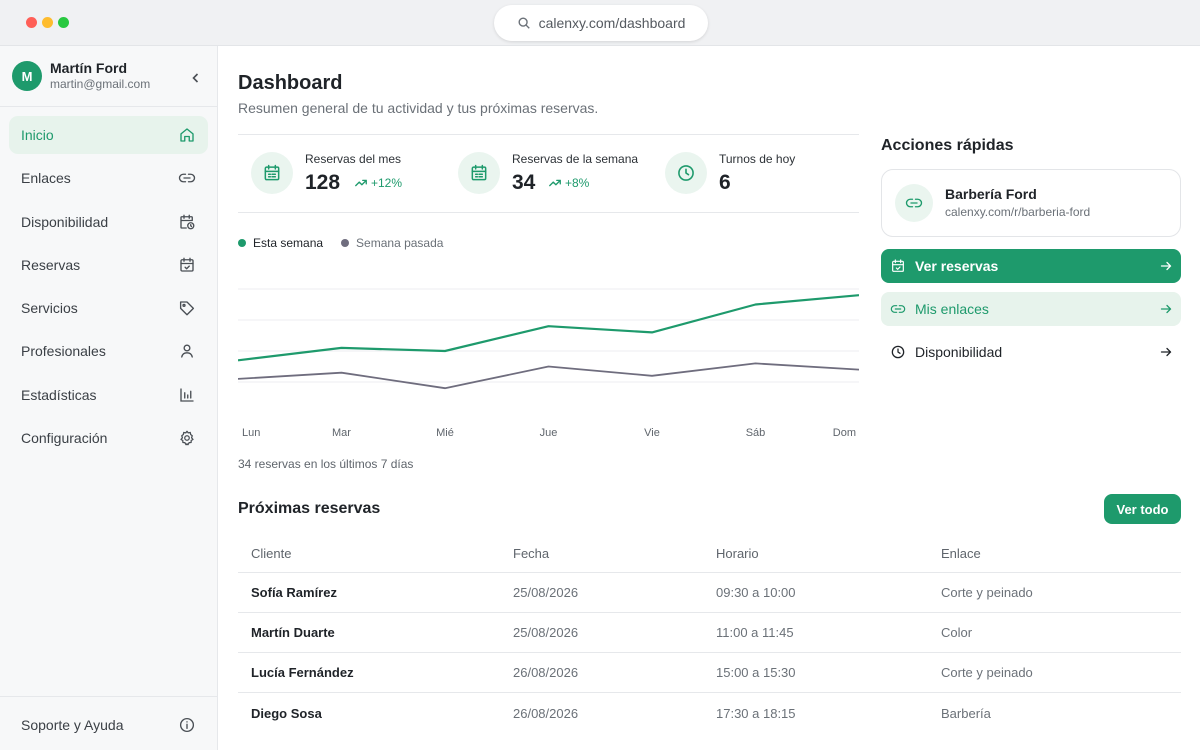  Describe the element at coordinates (387, 183) in the screenshot. I see `stat-trend-value: +12%` at that location.